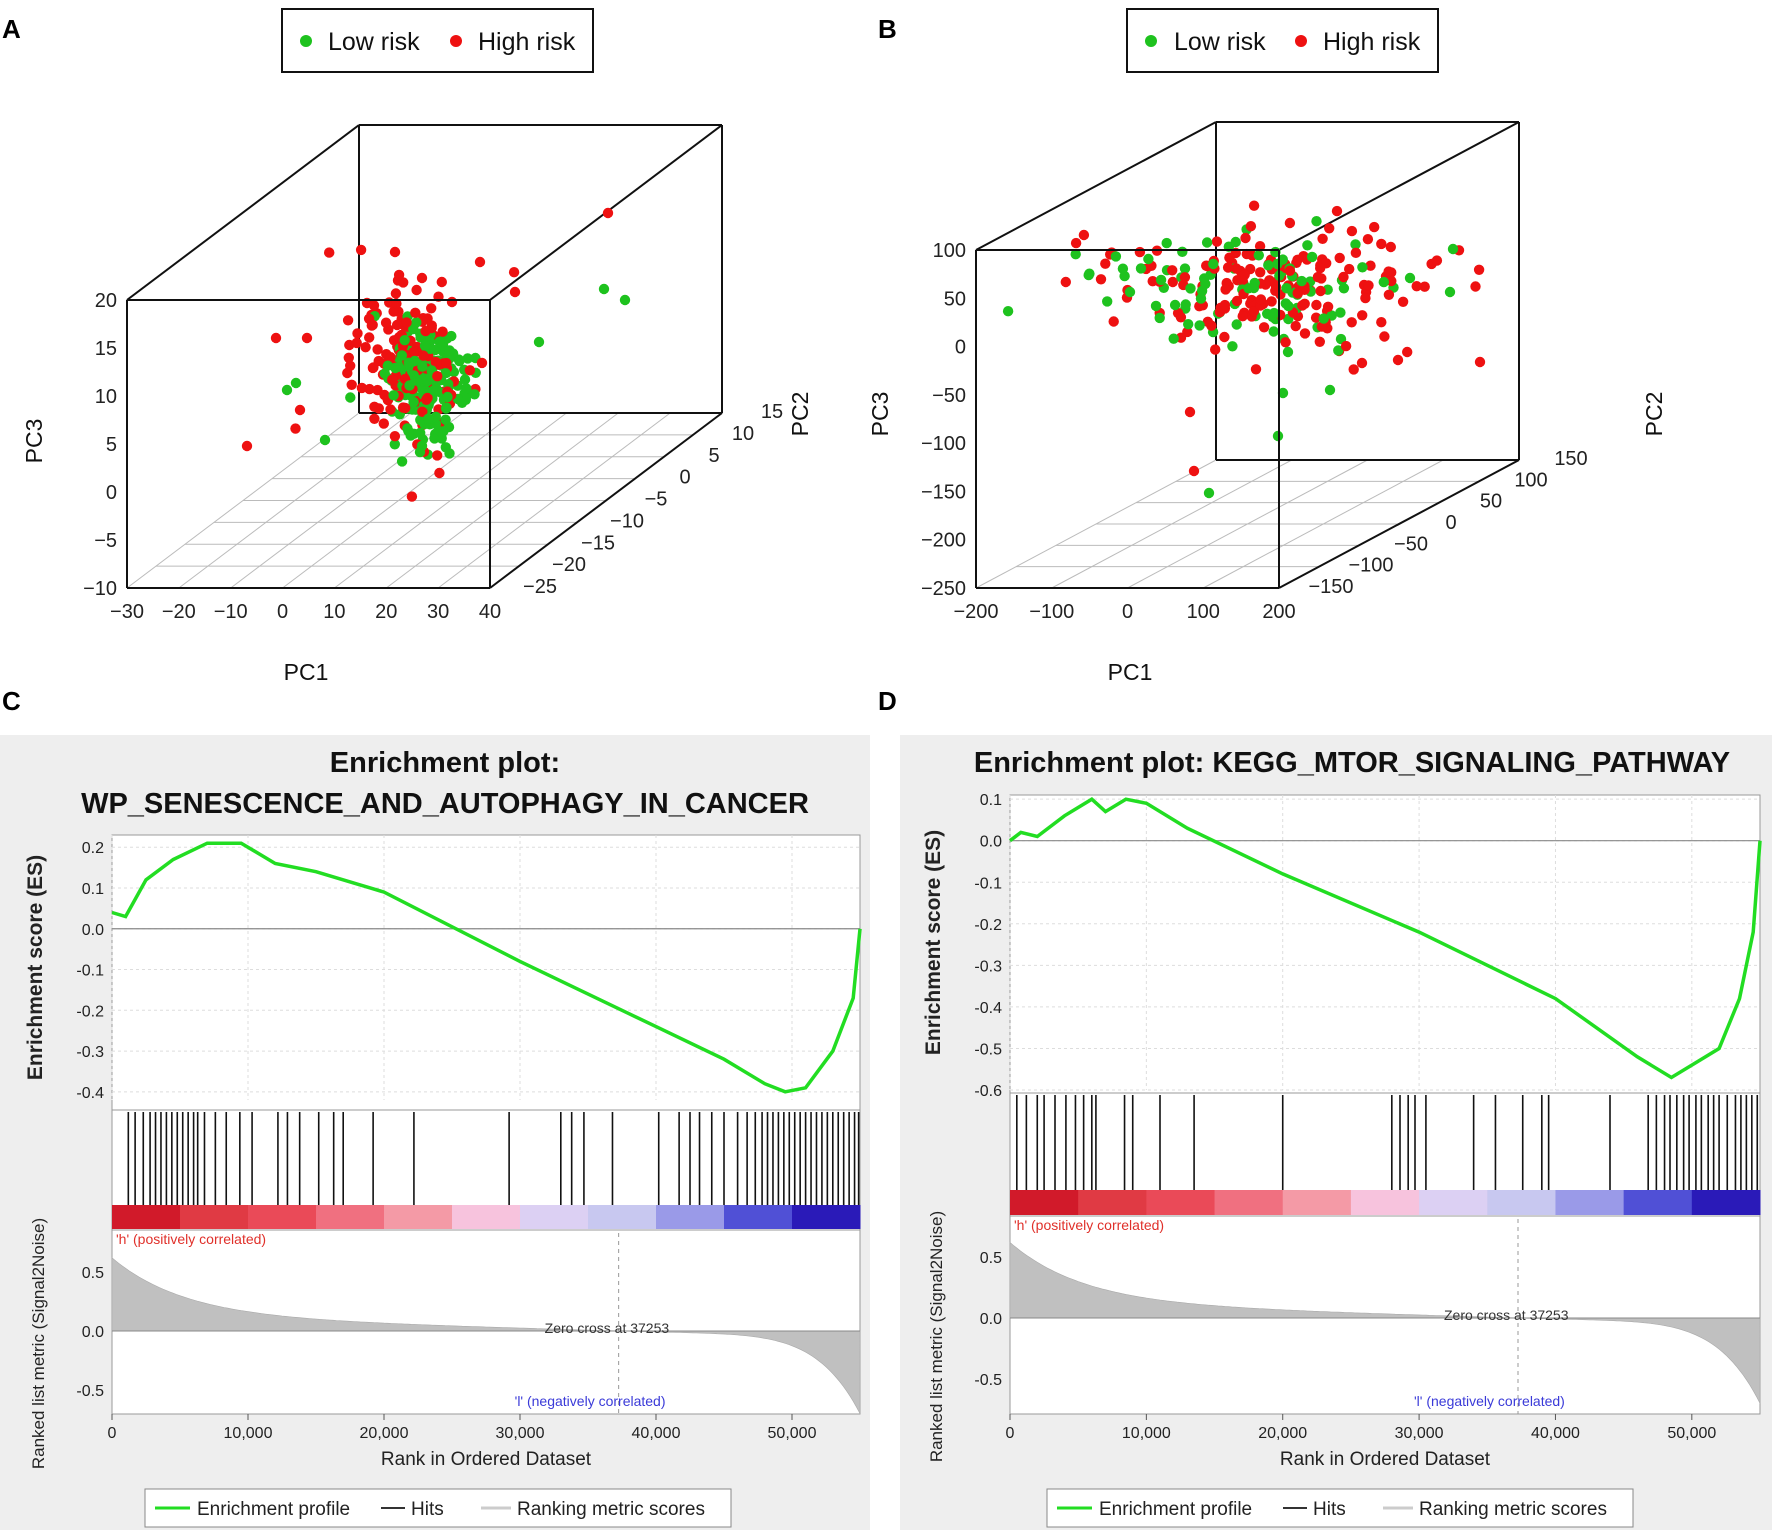 The width and height of the screenshot is (1772, 1530). What do you see at coordinates (988, 1049) in the screenshot?
I see `es-tick-label: -0.5` at bounding box center [988, 1049].